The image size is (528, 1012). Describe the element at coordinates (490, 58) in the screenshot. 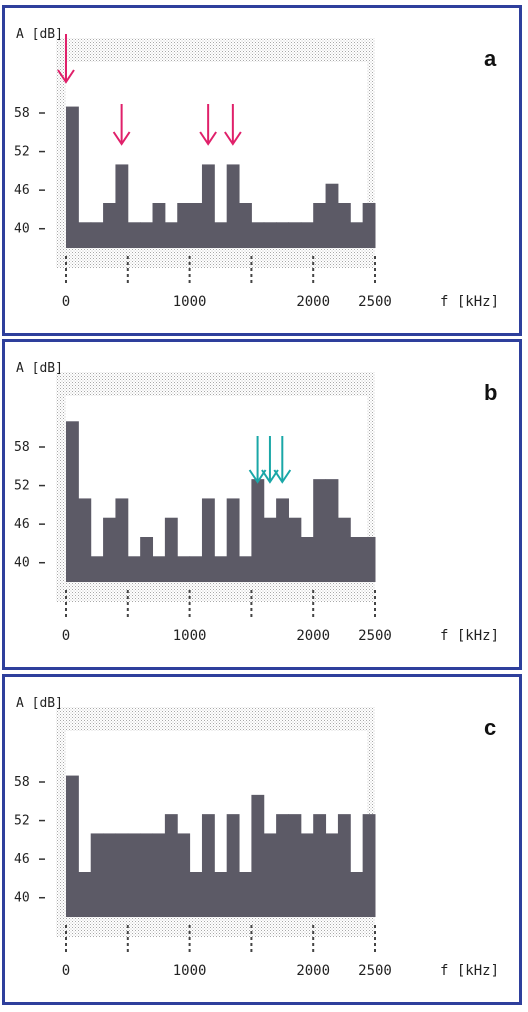

I see `panel-letter: a` at that location.